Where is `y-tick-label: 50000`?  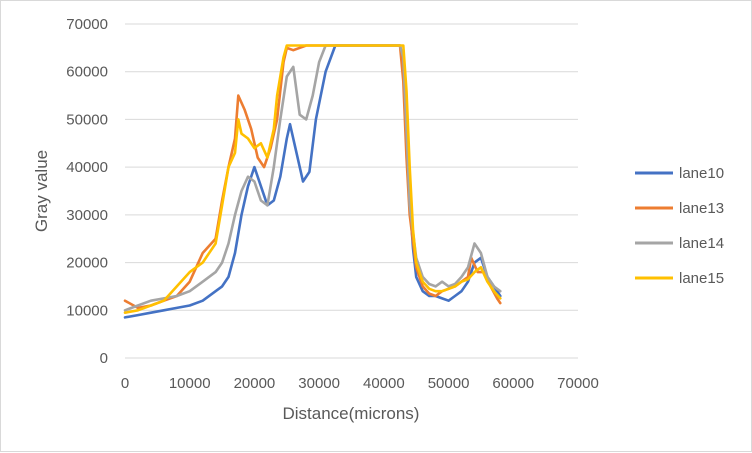
y-tick-label: 50000 is located at coordinates (87, 119).